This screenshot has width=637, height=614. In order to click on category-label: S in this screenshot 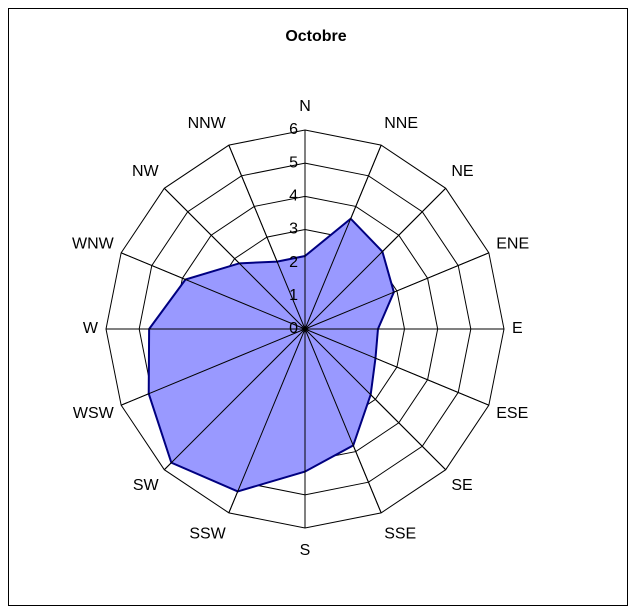, I will do `click(305, 550)`.